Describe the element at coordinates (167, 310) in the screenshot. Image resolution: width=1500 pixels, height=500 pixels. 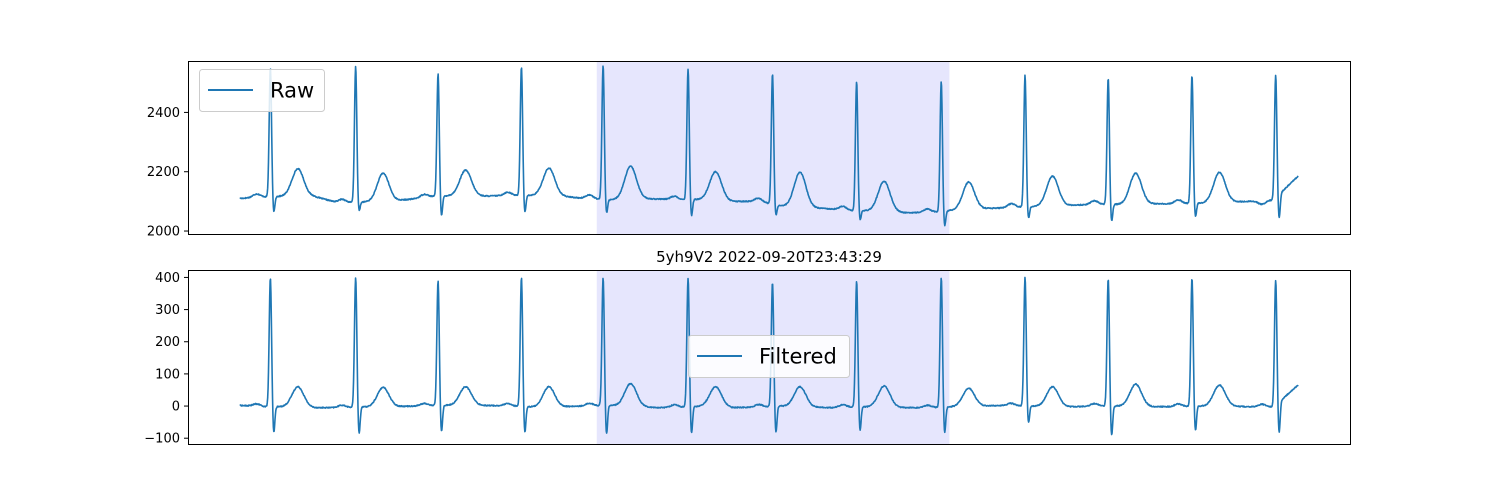
I see `y-tick-label: 300` at that location.